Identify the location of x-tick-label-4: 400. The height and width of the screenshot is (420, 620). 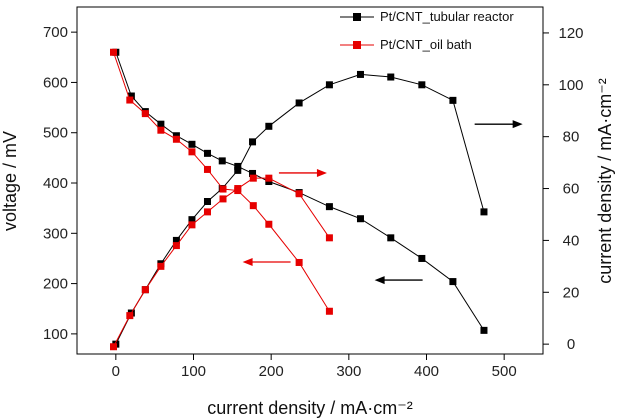
(426, 371).